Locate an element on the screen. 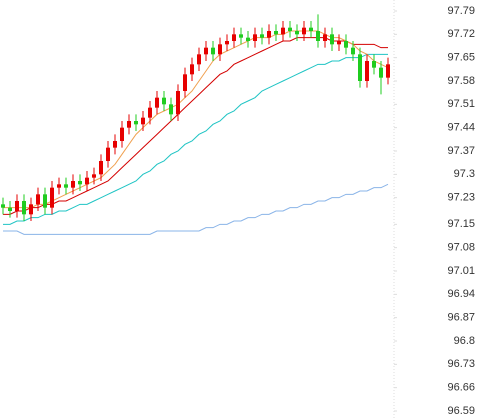 The image size is (478, 419). y-tick-label: 97.65 is located at coordinates (461, 58).